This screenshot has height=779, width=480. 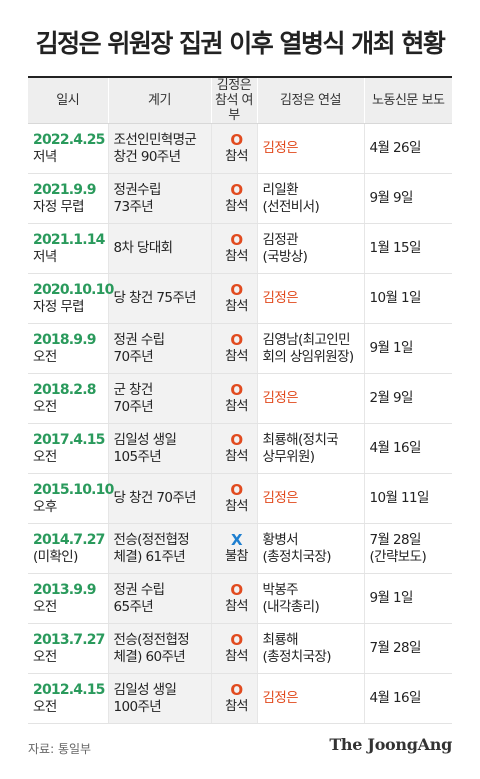 I want to click on occasion-cell: 김일성 생일 105주년, so click(x=159, y=448).